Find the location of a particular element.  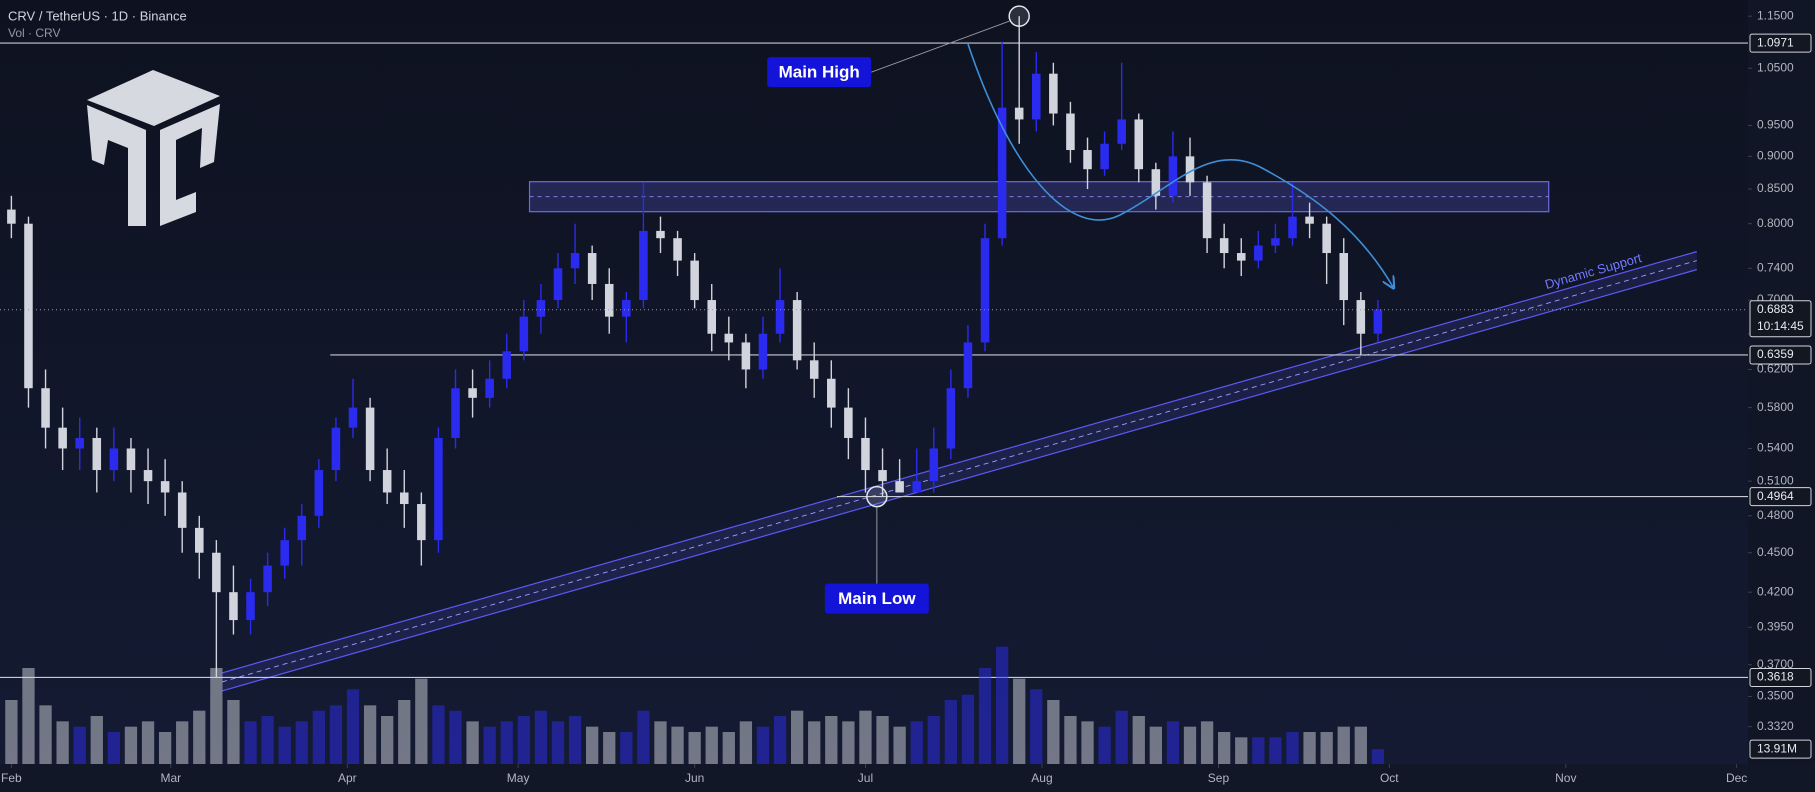

x-tick-label: Jun is located at coordinates (694, 778).